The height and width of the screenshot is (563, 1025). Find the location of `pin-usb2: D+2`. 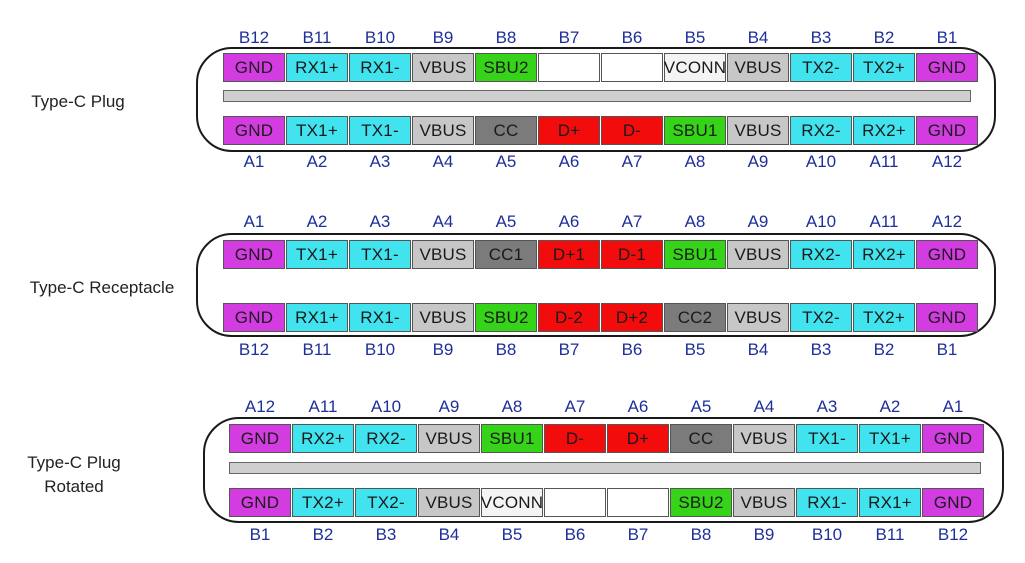

pin-usb2: D+2 is located at coordinates (632, 317).